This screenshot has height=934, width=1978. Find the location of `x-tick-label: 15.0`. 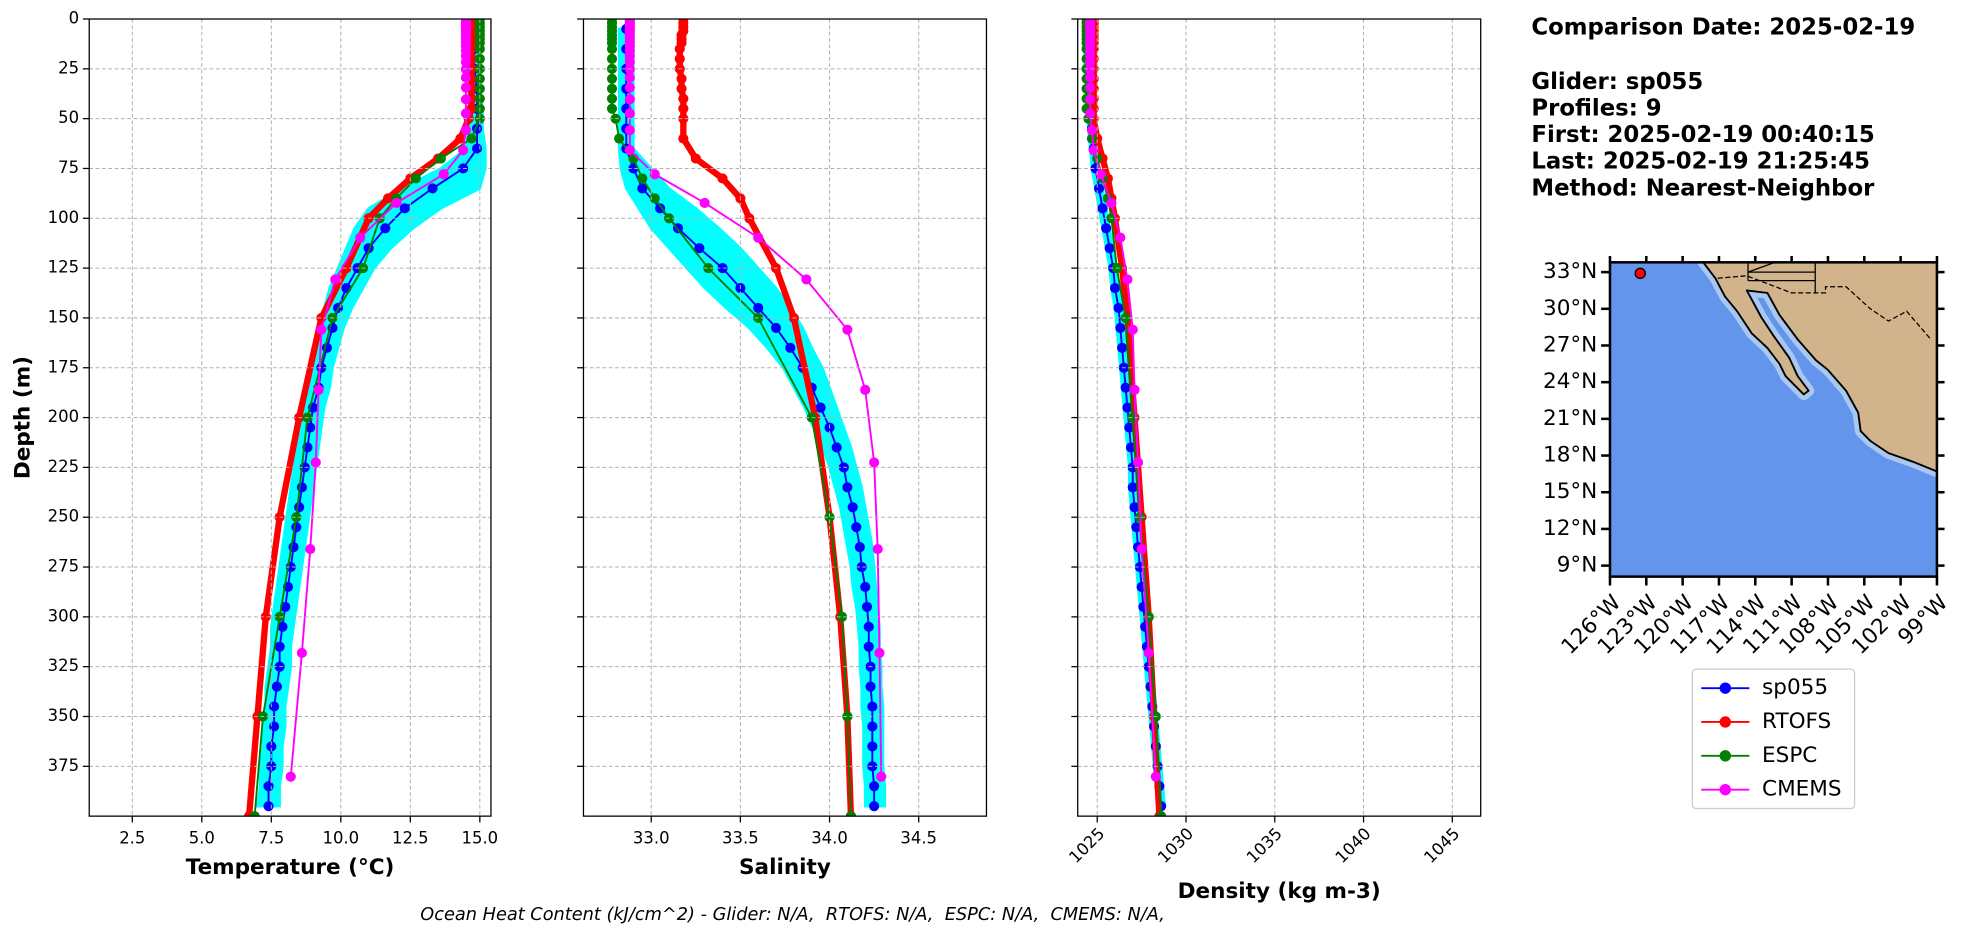

x-tick-label: 15.0 is located at coordinates (479, 837).